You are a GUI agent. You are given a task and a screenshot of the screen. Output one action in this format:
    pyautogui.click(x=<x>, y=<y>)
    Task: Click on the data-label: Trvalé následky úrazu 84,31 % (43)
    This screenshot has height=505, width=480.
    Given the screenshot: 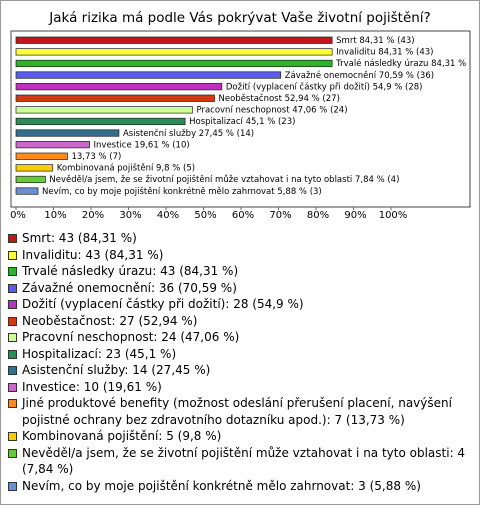 What is the action you would take?
    pyautogui.click(x=407, y=63)
    